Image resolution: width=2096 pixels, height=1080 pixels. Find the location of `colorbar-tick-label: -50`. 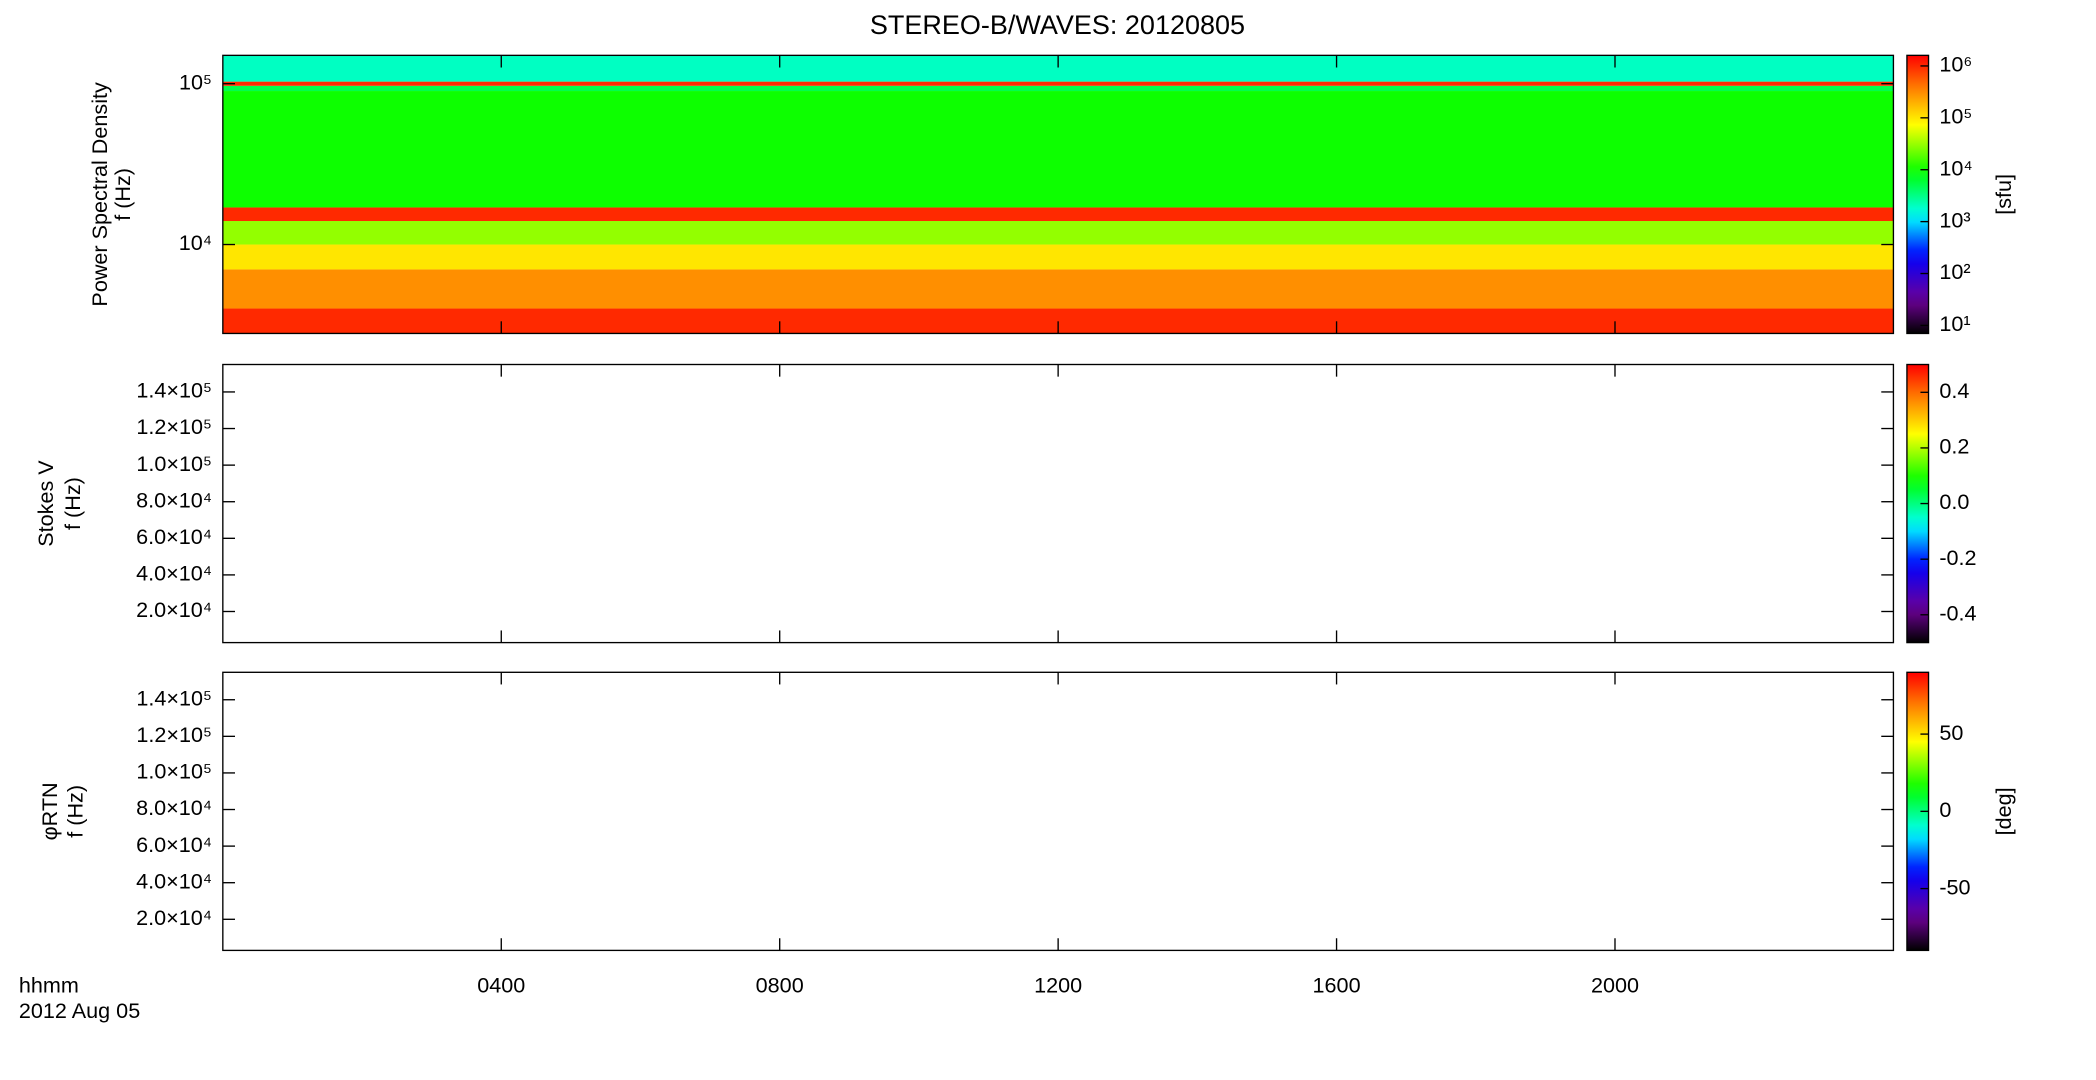

colorbar-tick-label: -50 is located at coordinates (1954, 886).